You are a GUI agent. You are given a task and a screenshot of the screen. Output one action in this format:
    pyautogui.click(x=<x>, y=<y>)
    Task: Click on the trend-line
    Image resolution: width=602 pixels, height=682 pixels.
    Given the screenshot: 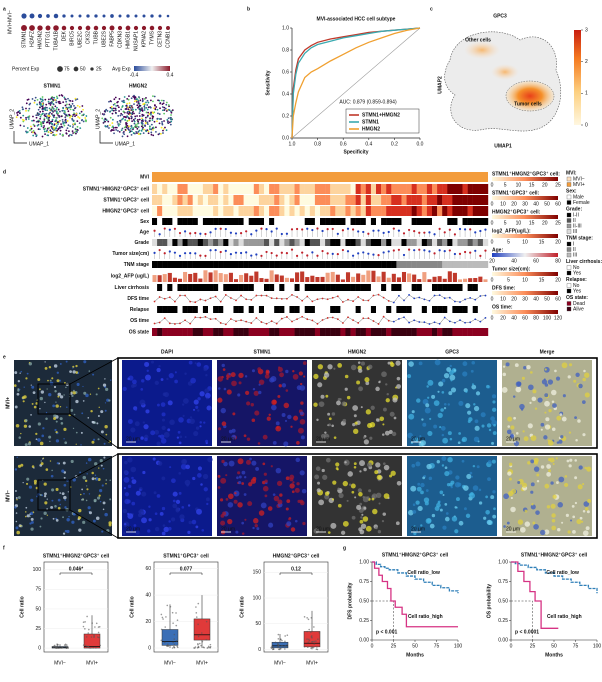 What is the action you would take?
    pyautogui.click(x=320, y=320)
    